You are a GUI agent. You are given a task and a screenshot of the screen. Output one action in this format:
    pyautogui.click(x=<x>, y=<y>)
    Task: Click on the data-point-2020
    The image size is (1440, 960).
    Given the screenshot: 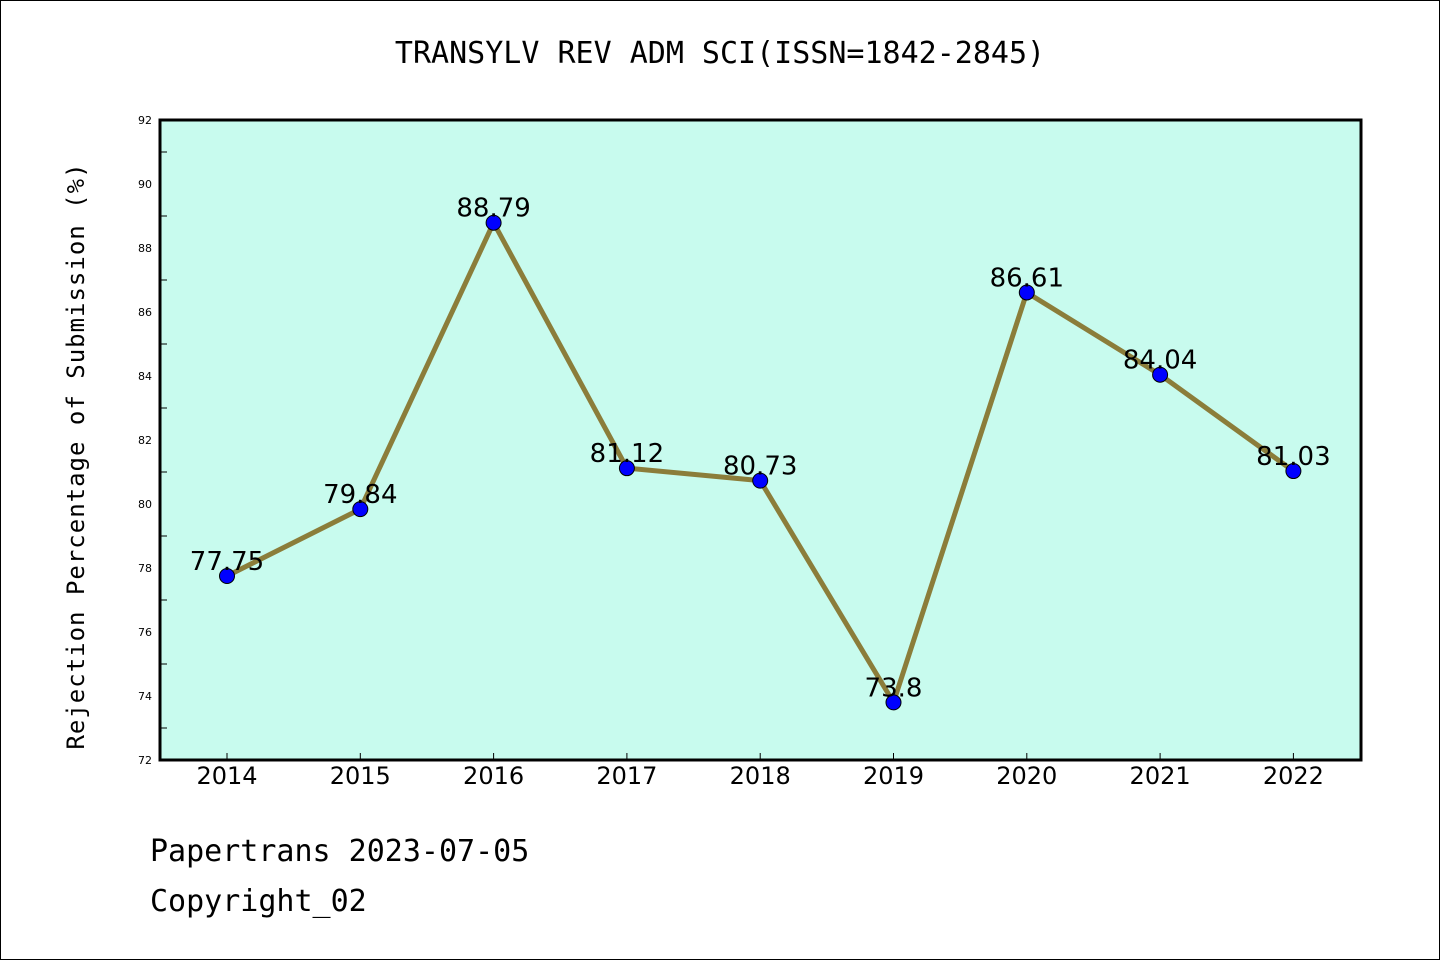 What is the action you would take?
    pyautogui.click(x=1026, y=292)
    